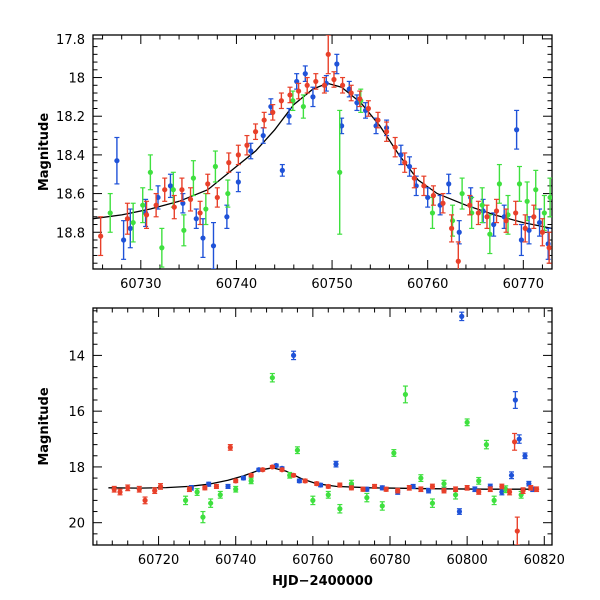  Describe the element at coordinates (236, 284) in the screenshot. I see `x-tick-label: 60740` at that location.